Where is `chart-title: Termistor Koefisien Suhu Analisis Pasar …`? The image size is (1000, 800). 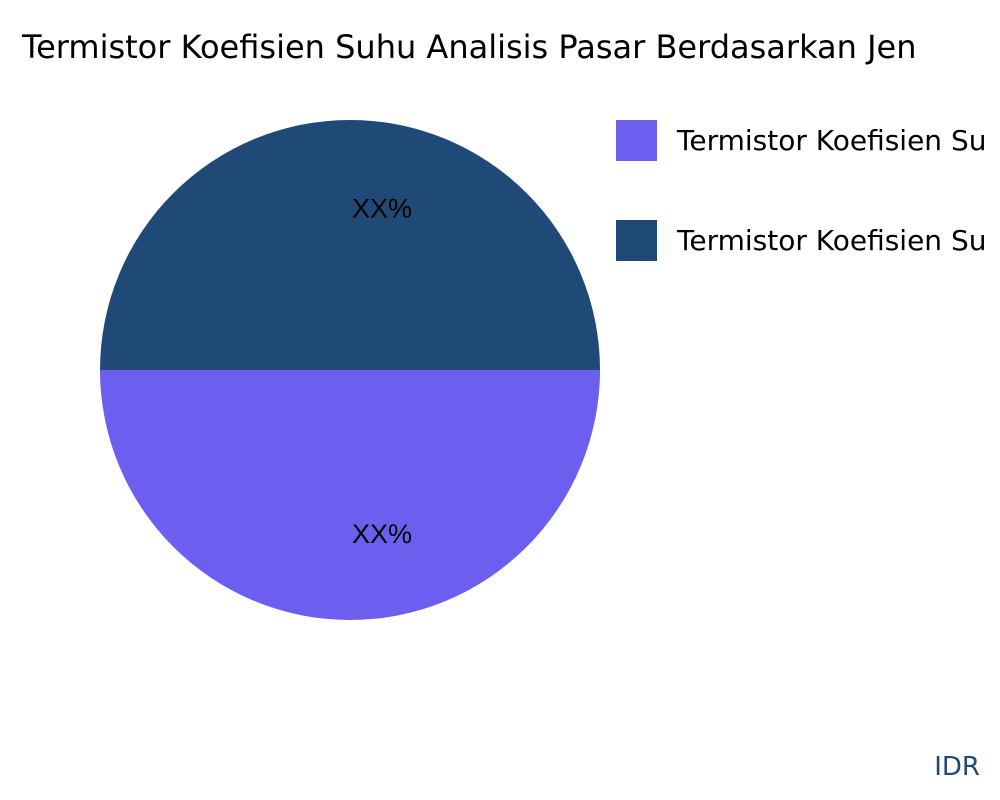
chart-title: Termistor Koefisien Suhu Analisis Pasar … is located at coordinates (469, 47).